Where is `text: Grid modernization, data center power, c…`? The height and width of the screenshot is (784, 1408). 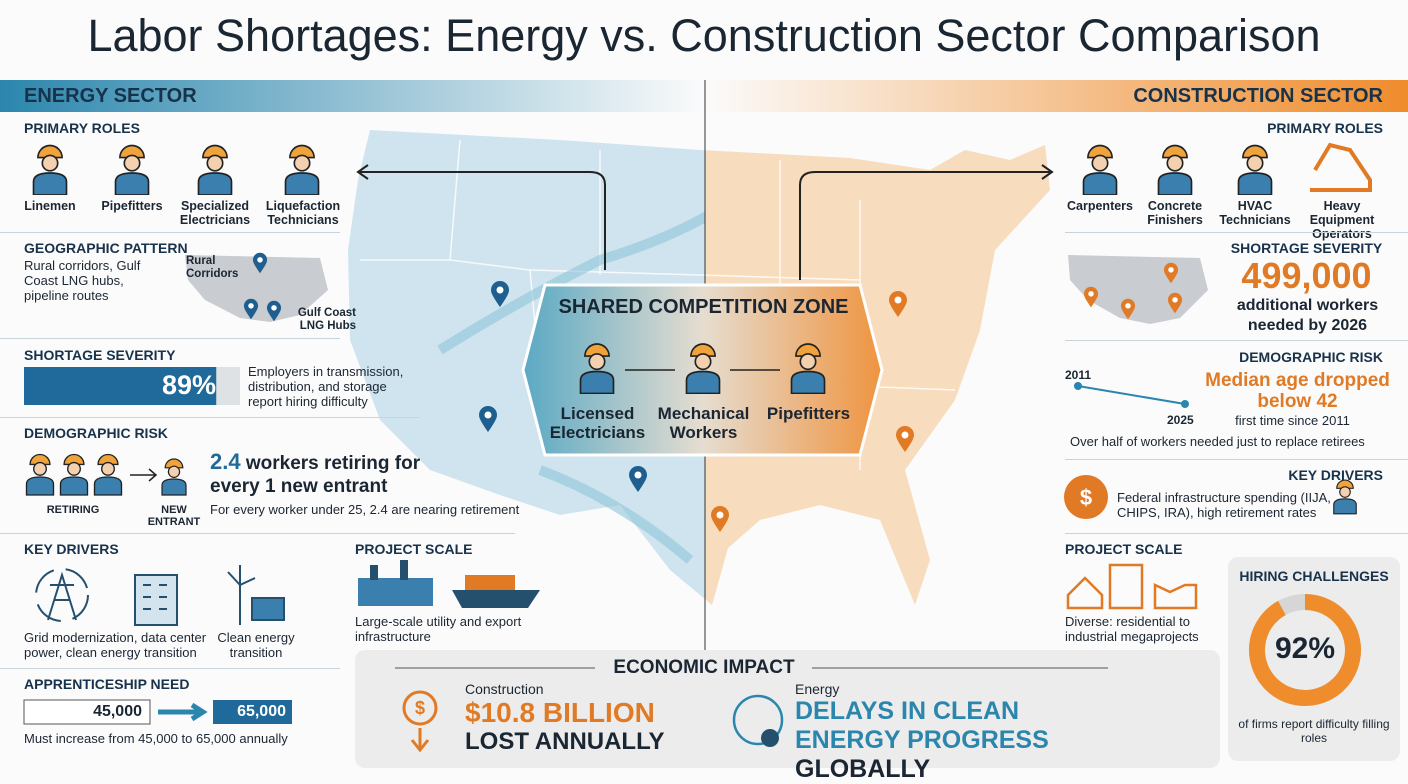
text: Grid modernization, data center power, c… is located at coordinates (115, 645).